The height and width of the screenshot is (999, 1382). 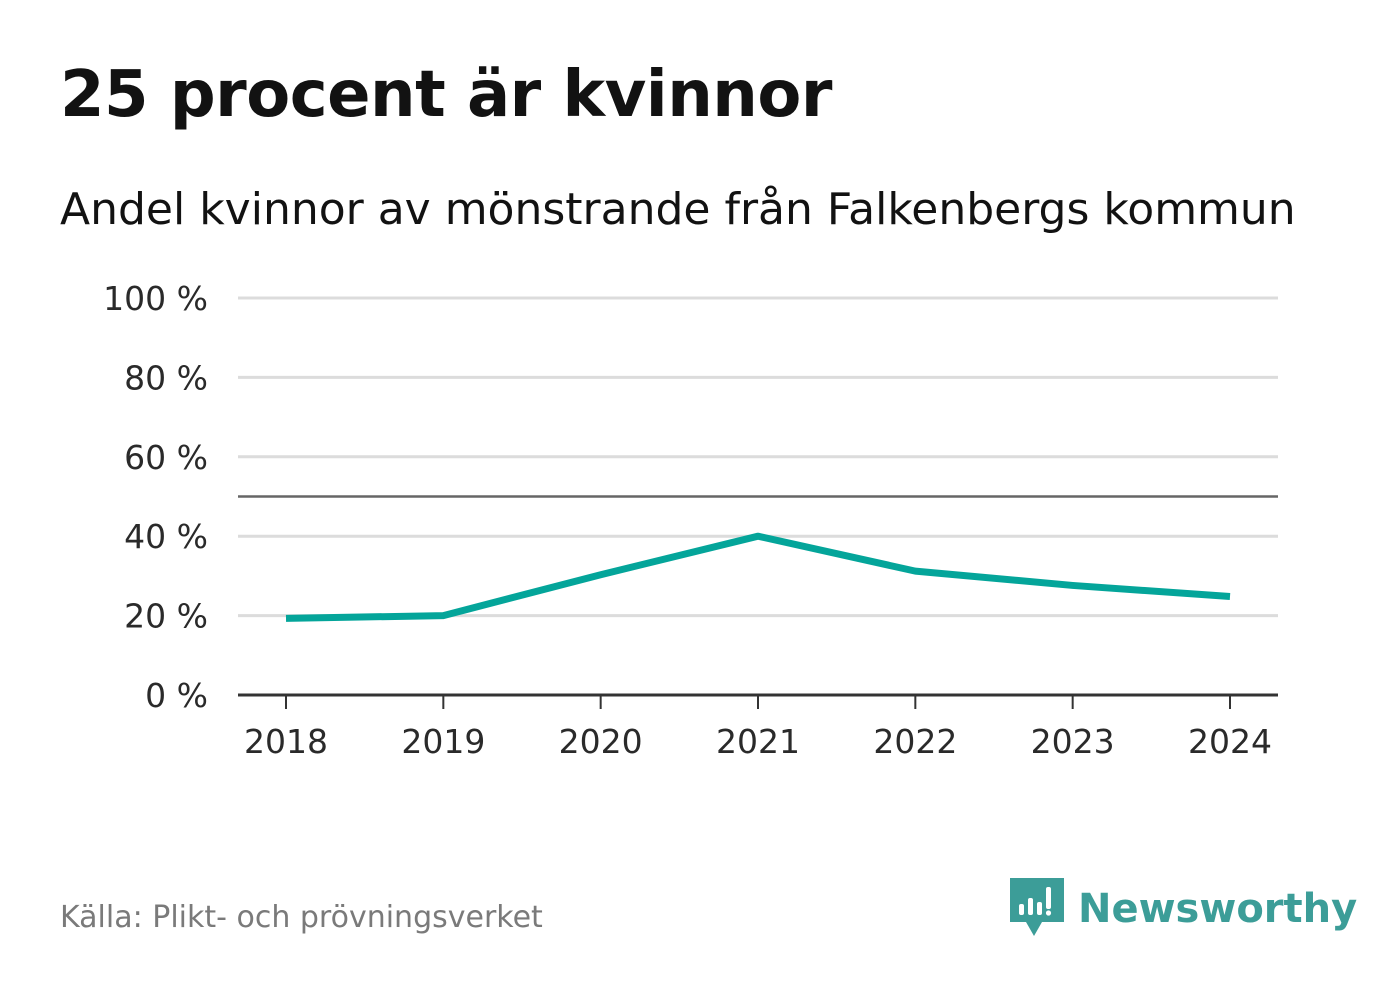 What do you see at coordinates (1037, 907) in the screenshot?
I see `newsworthy-logo-icon` at bounding box center [1037, 907].